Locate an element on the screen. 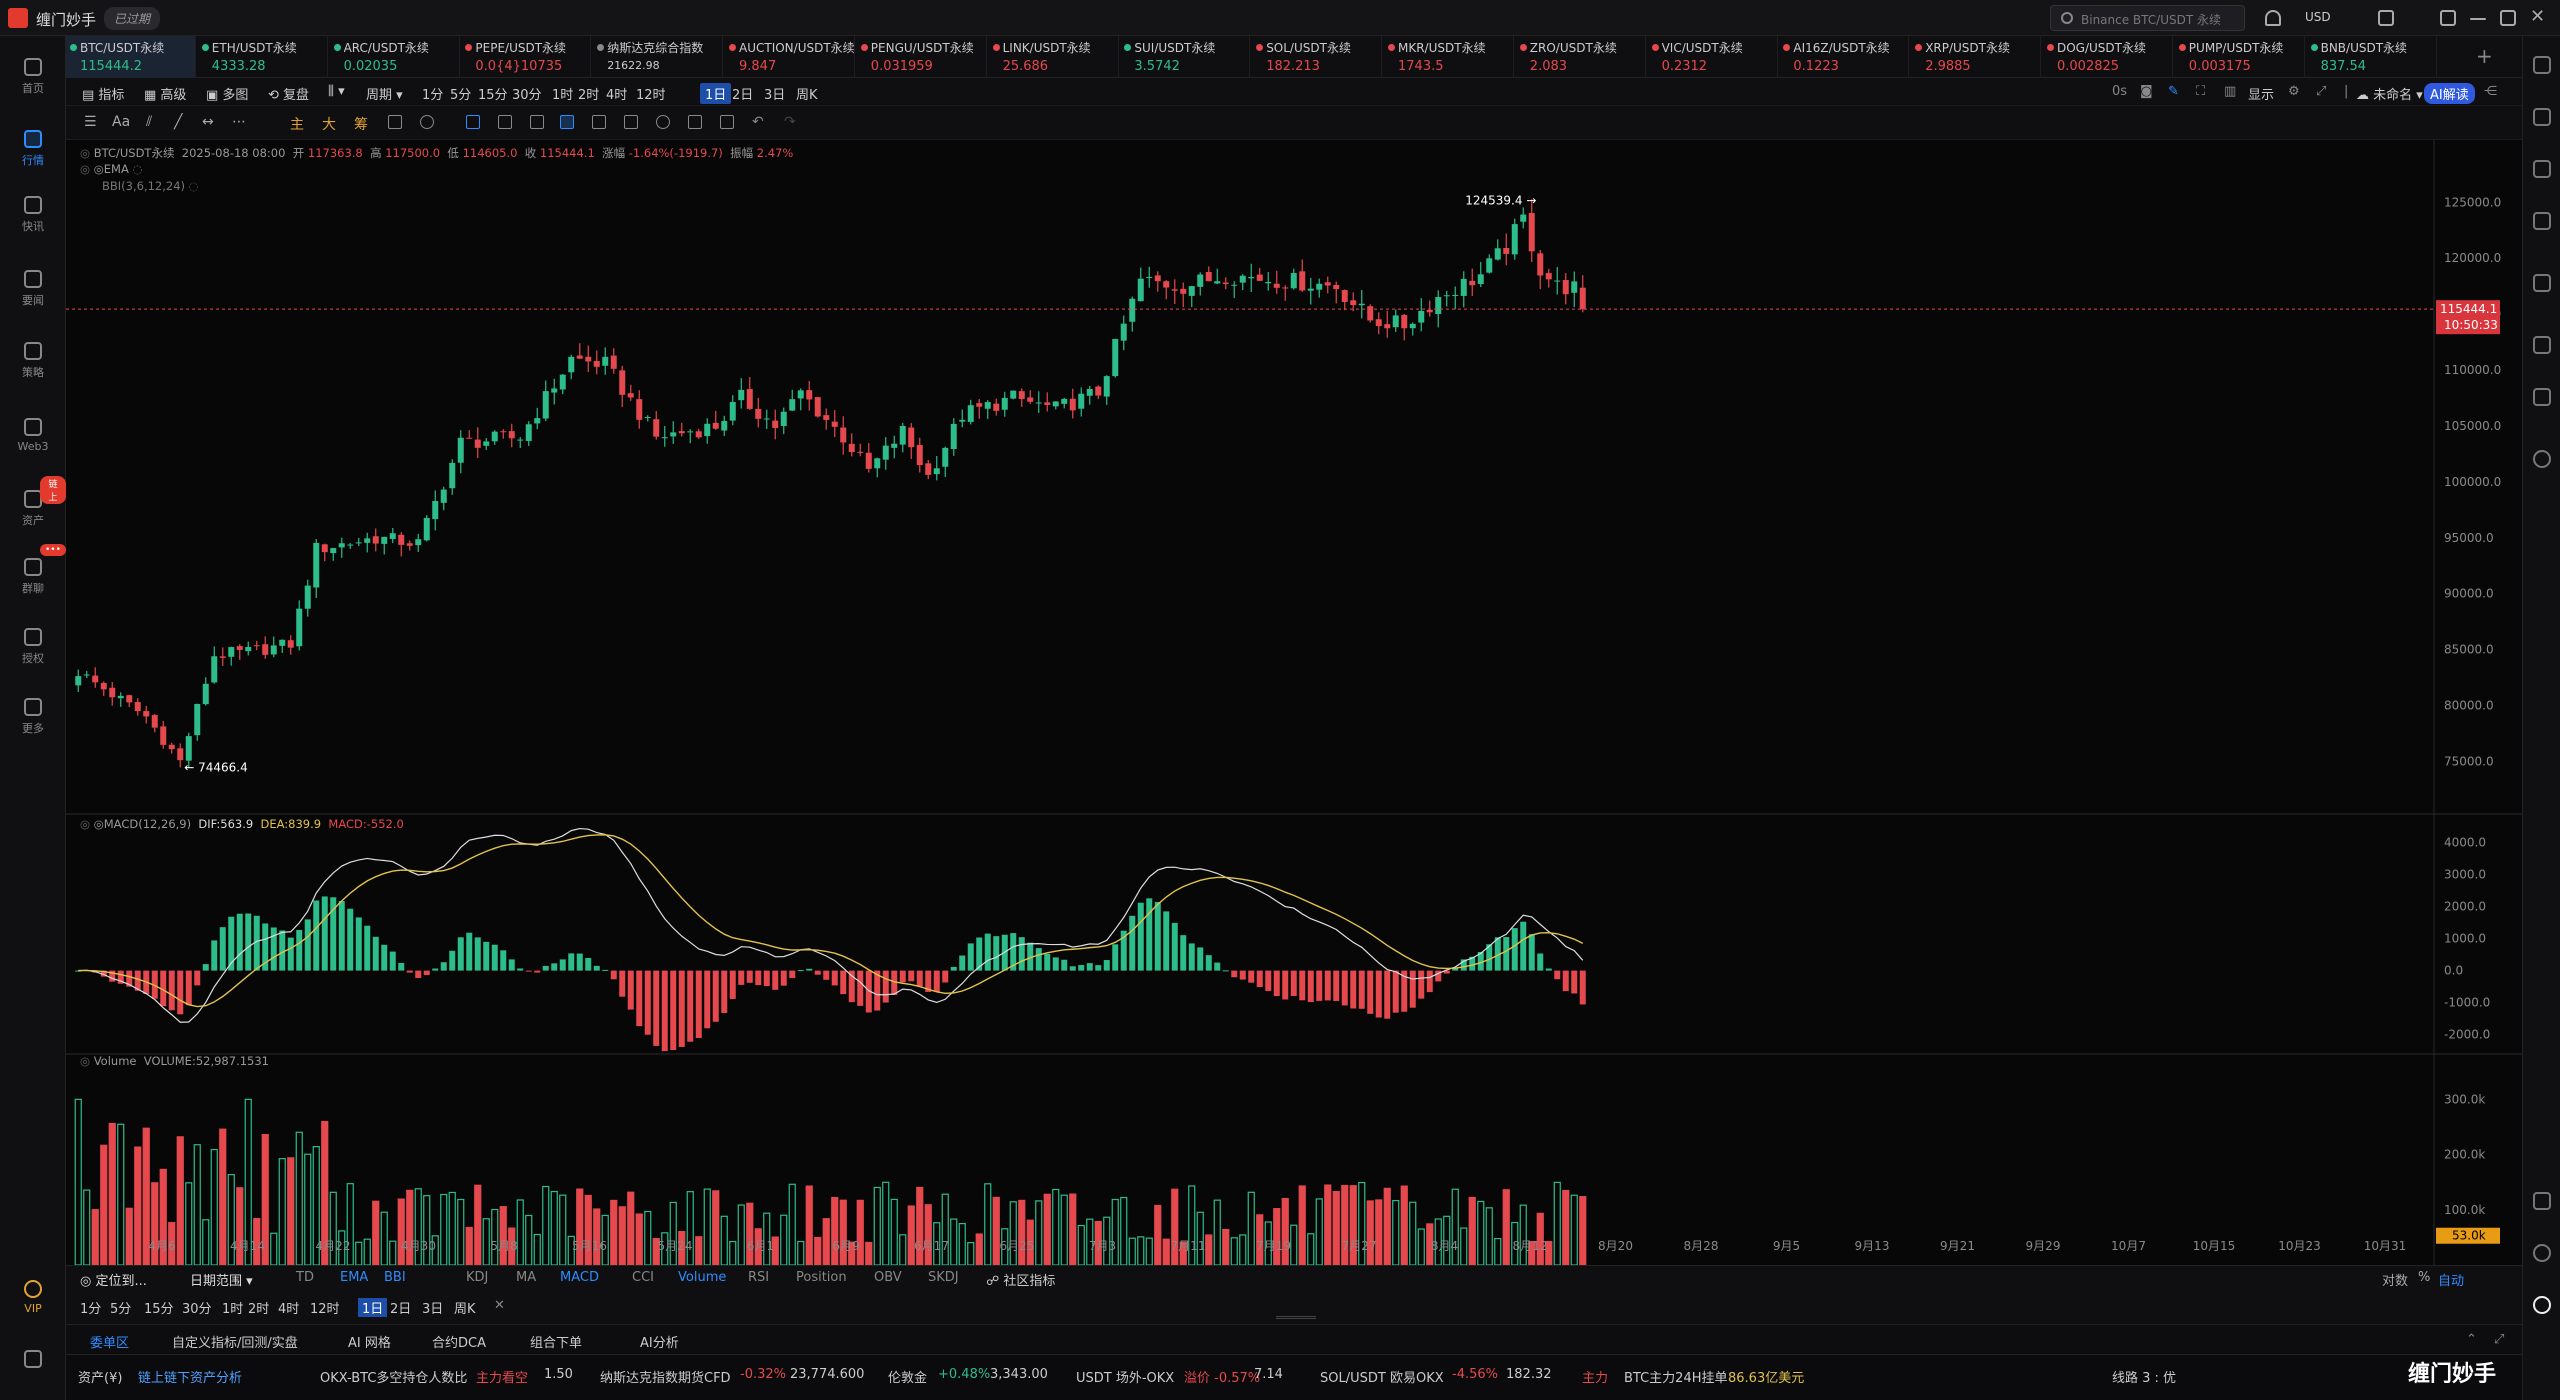 The height and width of the screenshot is (1400, 2560). menu-icon: ☰ is located at coordinates (90, 122).